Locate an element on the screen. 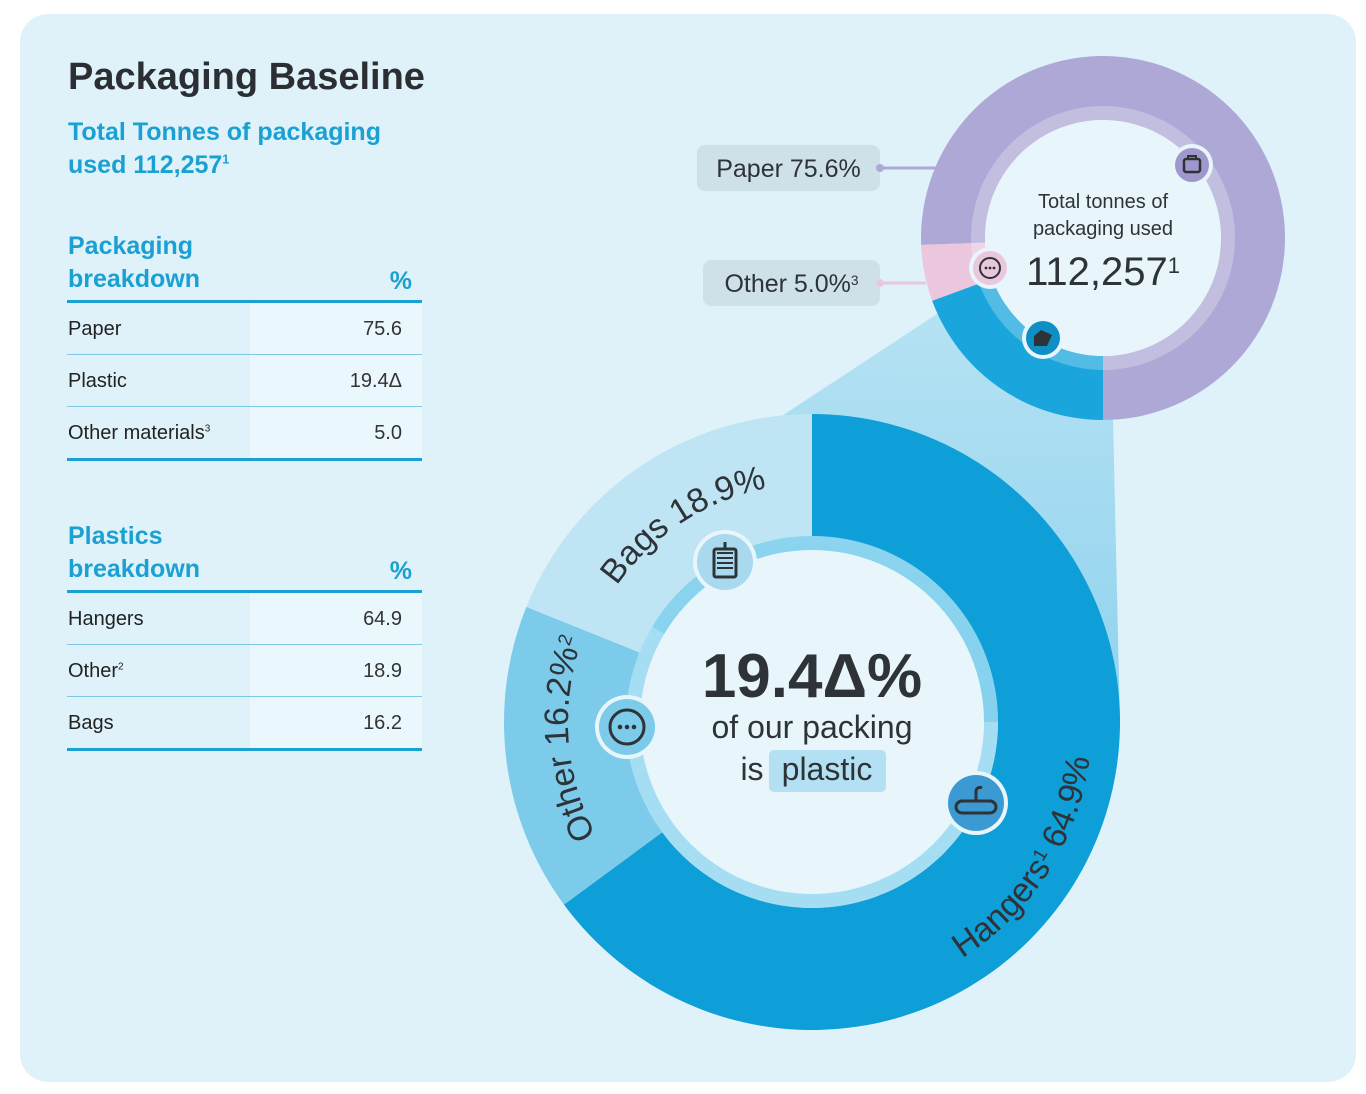  row-label: Hangers is located at coordinates (106, 619).